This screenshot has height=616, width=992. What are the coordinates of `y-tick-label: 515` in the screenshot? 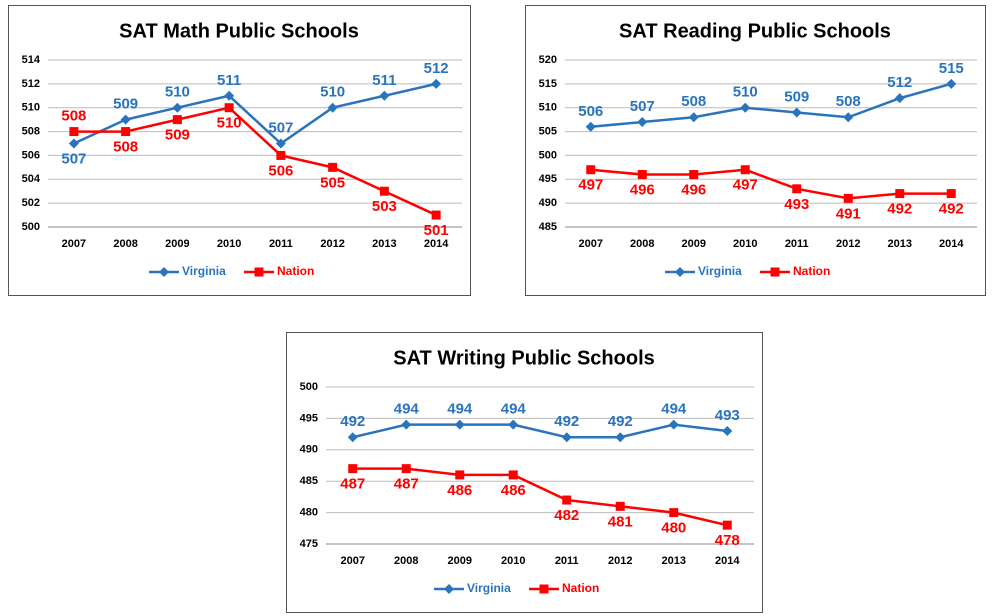 It's located at (548, 84).